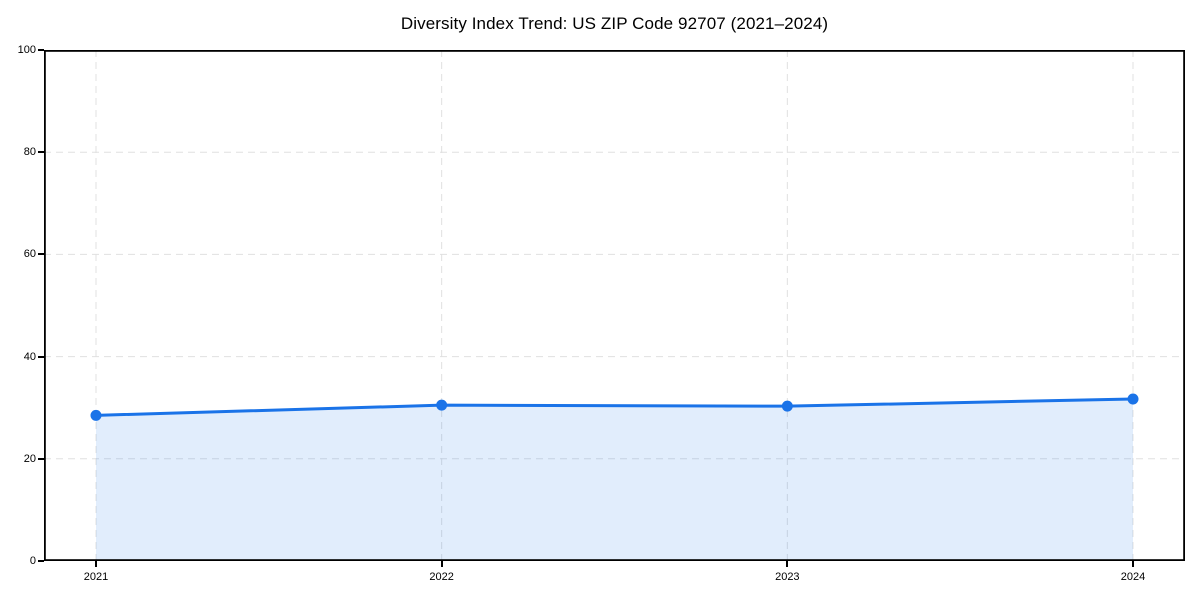  Describe the element at coordinates (29, 152) in the screenshot. I see `y-tick-label: 80` at that location.